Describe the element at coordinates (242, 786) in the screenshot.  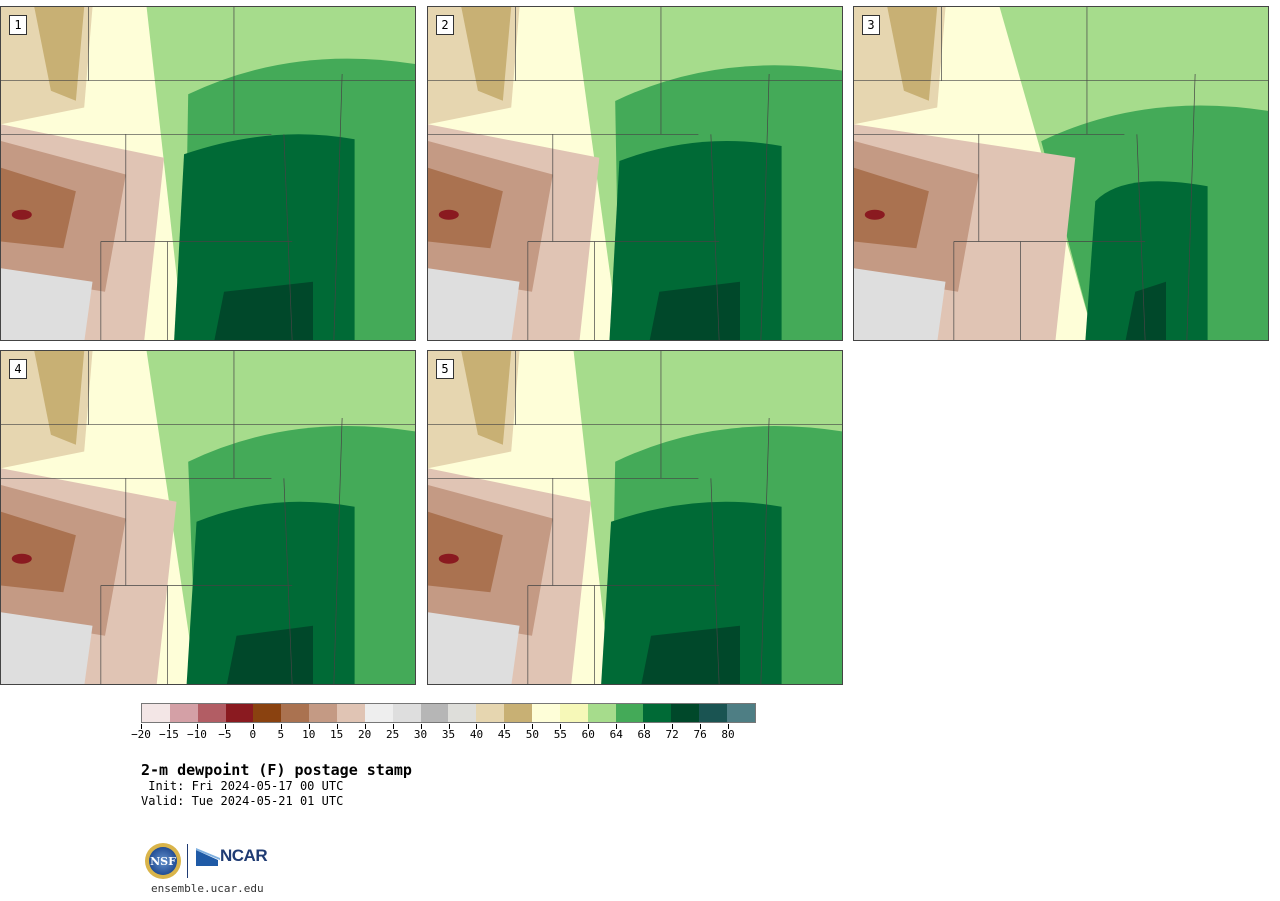
I see `init-time: Init: Fri 2024-05-17 00 UTC` at that location.